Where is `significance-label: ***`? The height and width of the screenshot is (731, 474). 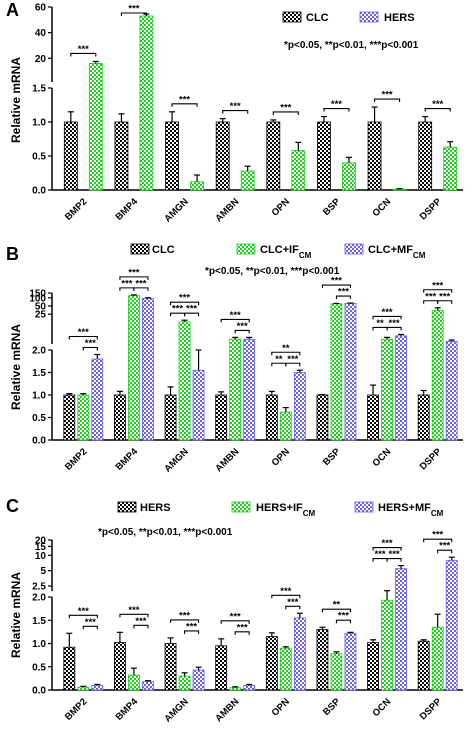 significance-label: *** is located at coordinates (133, 9).